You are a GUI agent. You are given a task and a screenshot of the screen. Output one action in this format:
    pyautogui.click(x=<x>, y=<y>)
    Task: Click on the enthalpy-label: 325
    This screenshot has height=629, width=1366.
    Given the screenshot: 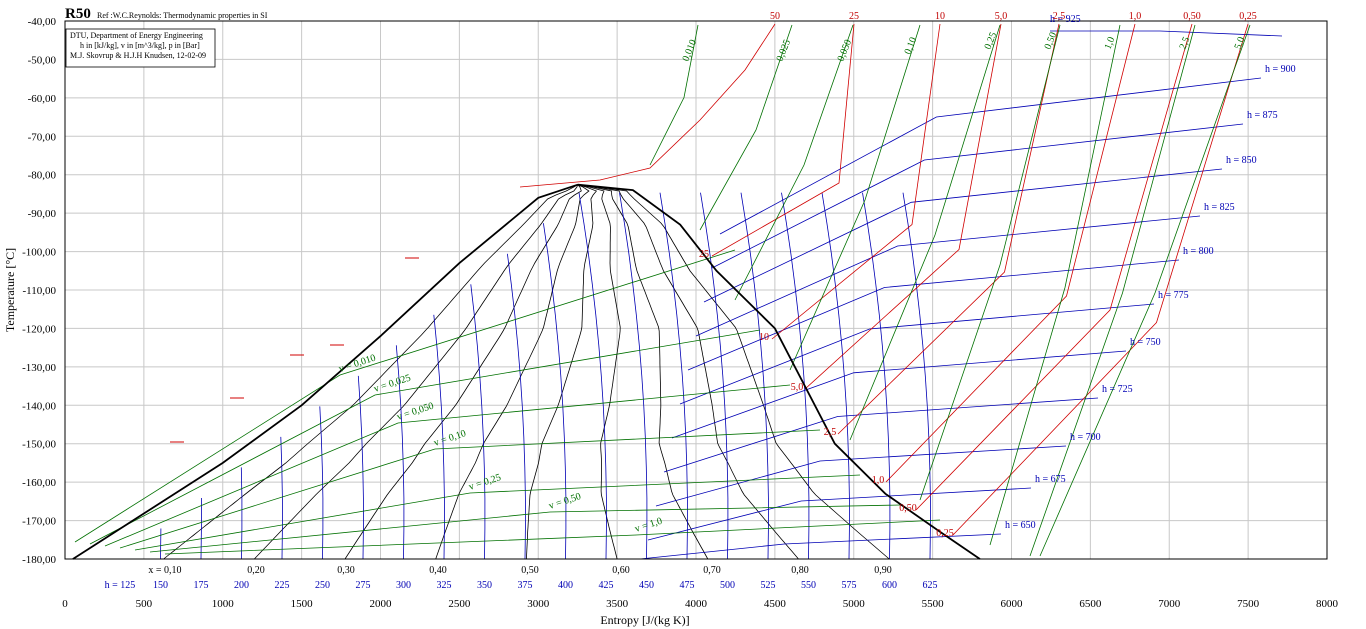 What is the action you would take?
    pyautogui.click(x=444, y=585)
    